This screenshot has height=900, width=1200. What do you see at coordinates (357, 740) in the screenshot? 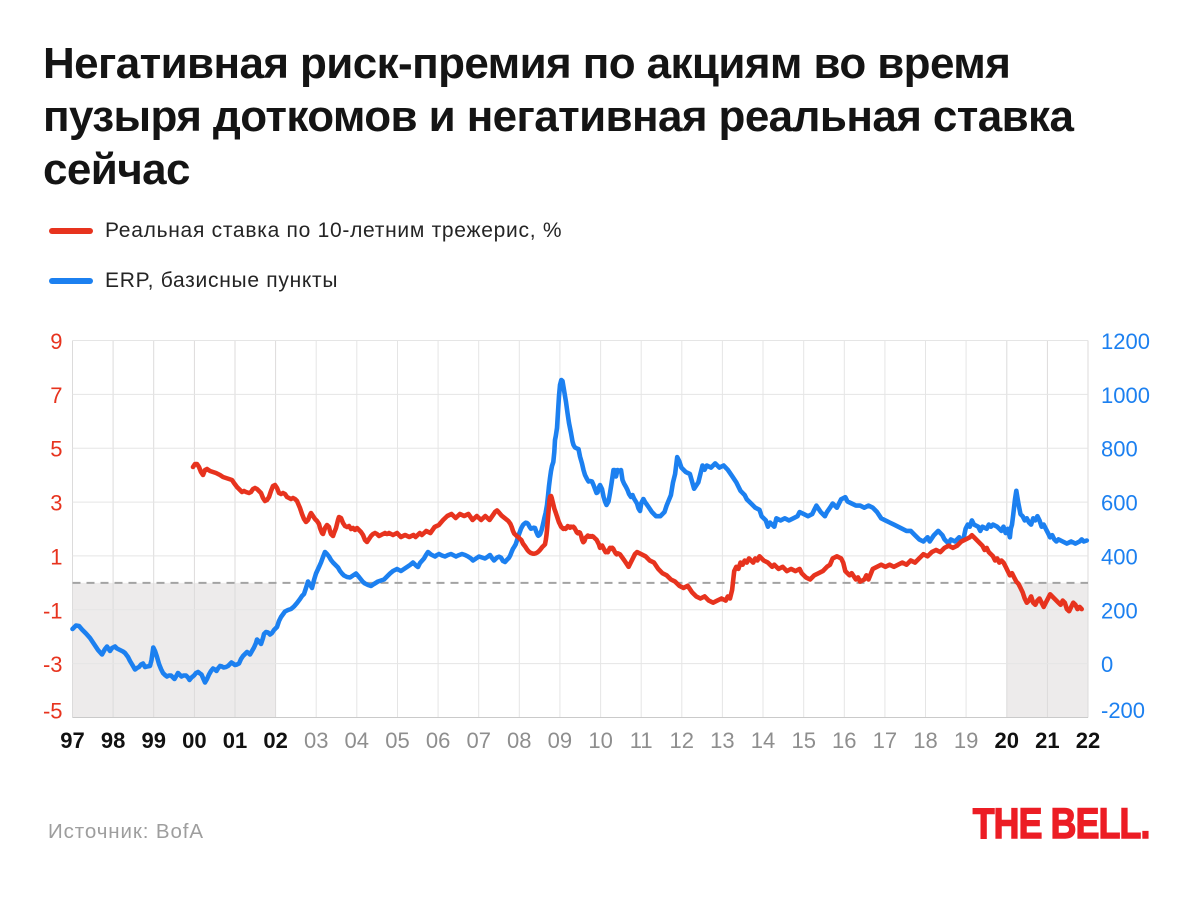
I see `svg-text: 04` at bounding box center [357, 740].